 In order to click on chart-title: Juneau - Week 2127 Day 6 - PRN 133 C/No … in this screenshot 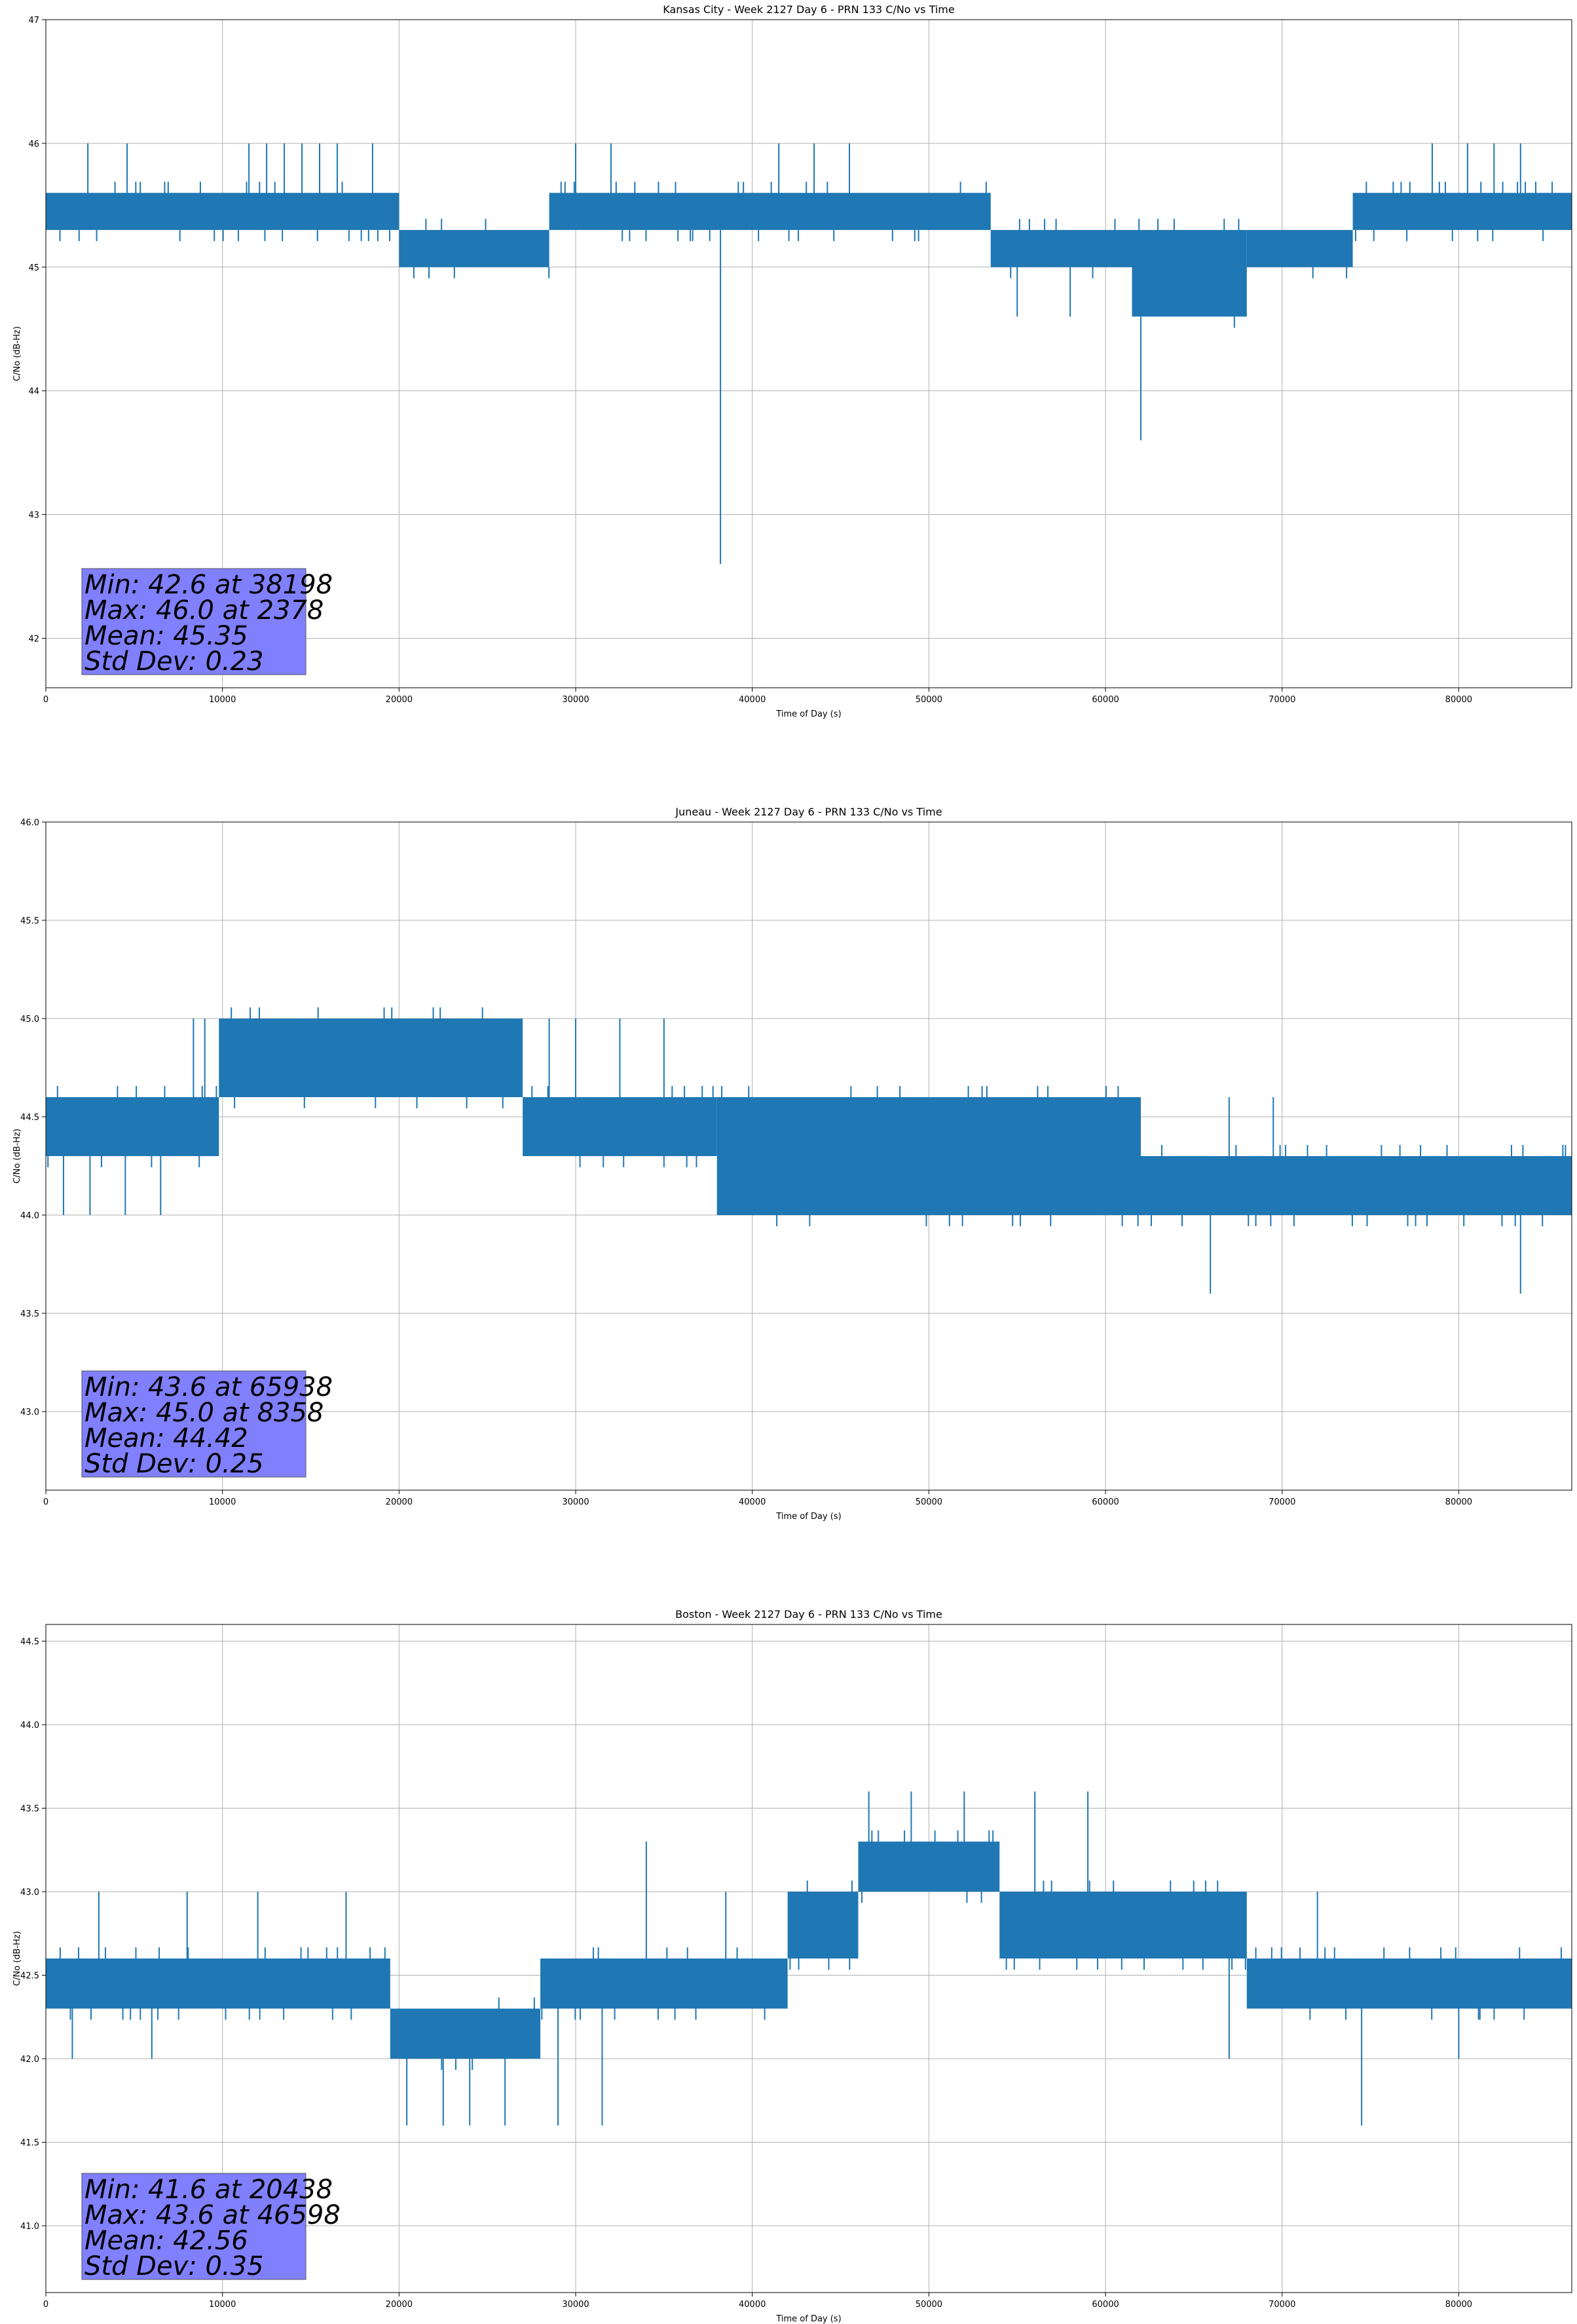, I will do `click(808, 812)`.